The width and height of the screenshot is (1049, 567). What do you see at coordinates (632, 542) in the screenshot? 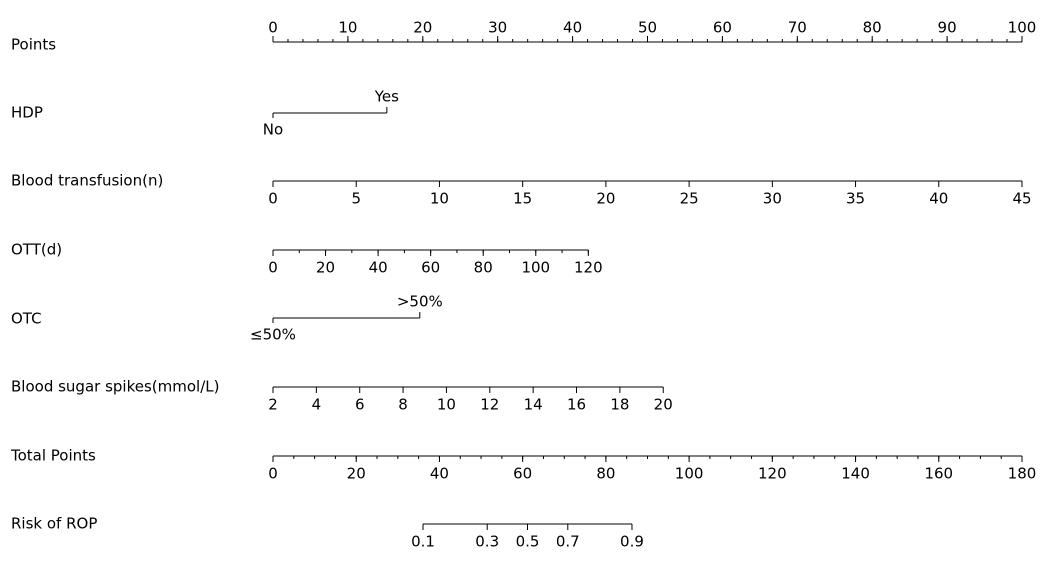
I see `tick-label: 0.9` at bounding box center [632, 542].